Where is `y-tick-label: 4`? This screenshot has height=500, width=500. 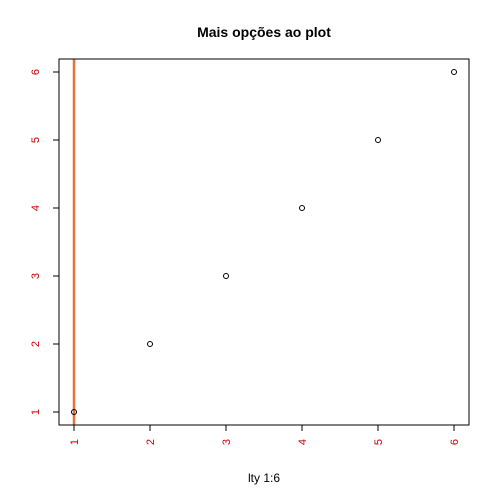
y-tick-label: 4 is located at coordinates (36, 208).